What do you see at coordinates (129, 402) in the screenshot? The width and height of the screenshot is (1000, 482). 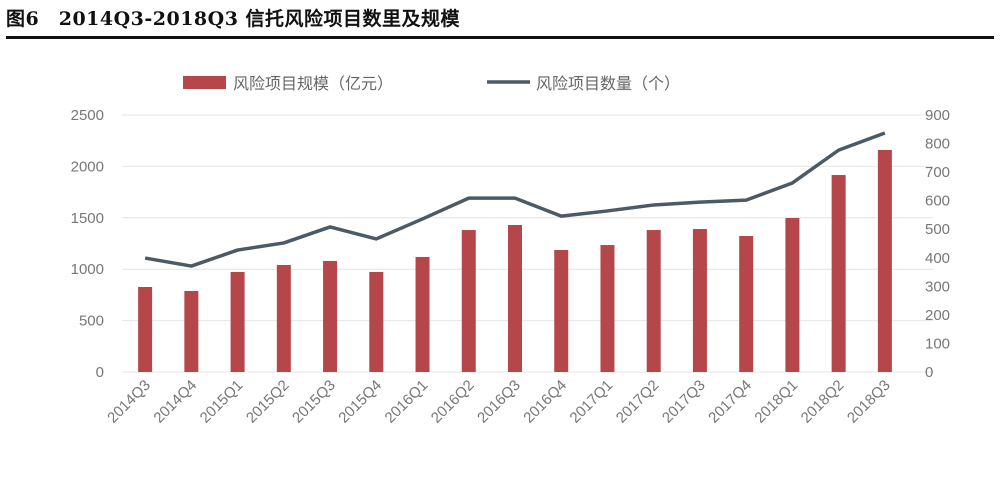 I see `x-tick-label: 2014Q3` at bounding box center [129, 402].